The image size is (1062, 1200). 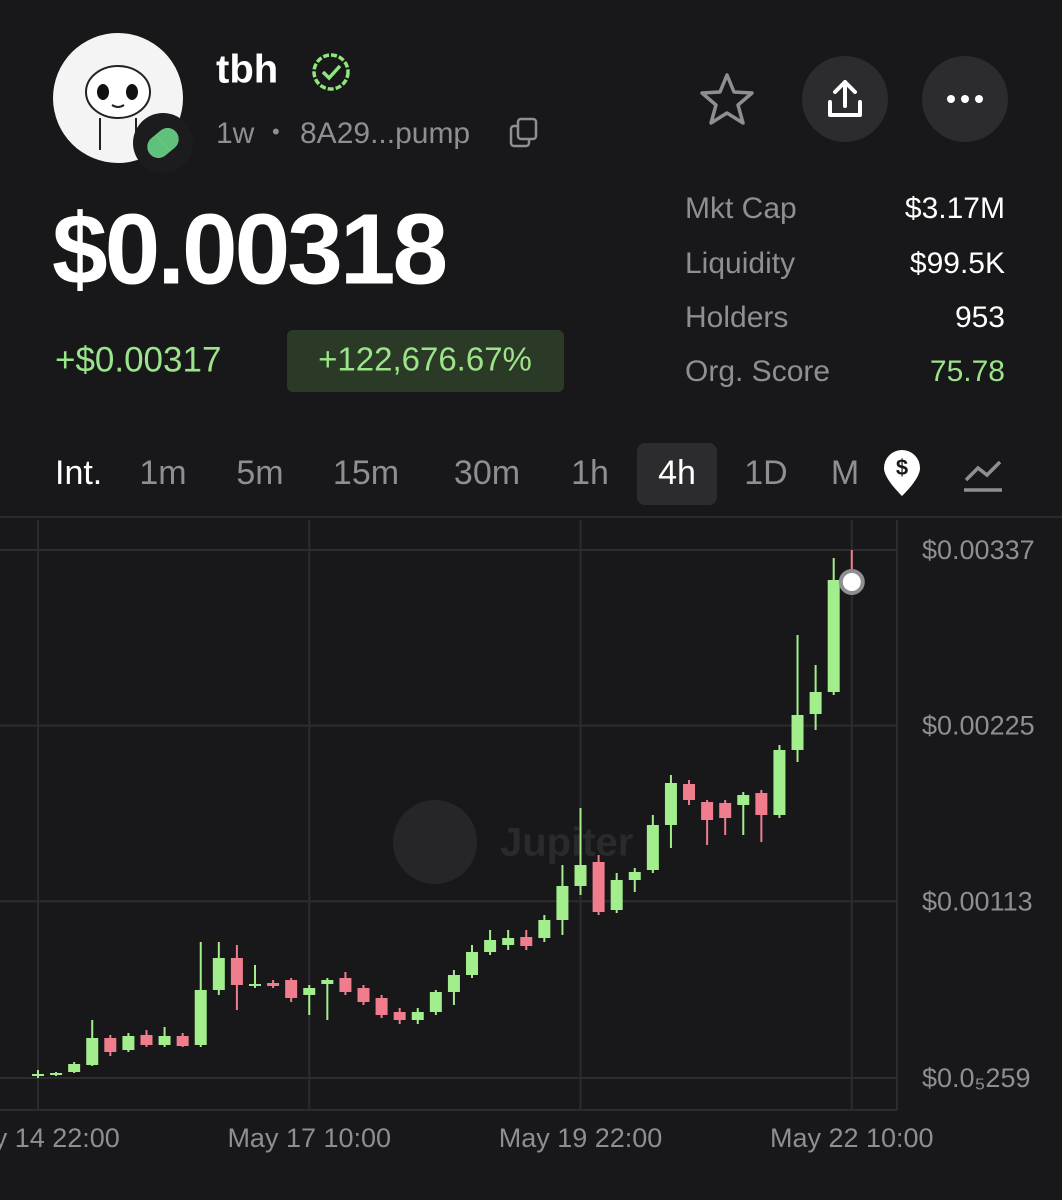 What do you see at coordinates (851, 581) in the screenshot?
I see `last-price-marker` at bounding box center [851, 581].